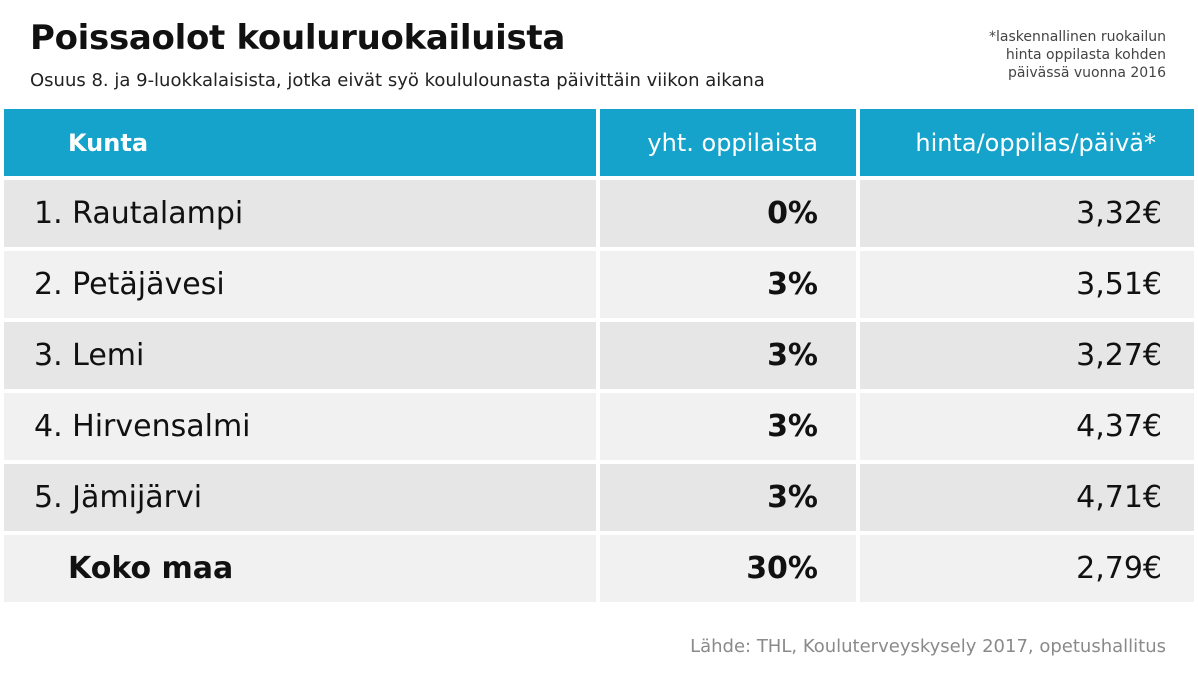  I want to click on table-row: 2. Petäjävesi 3% 3,51€, so click(599, 282).